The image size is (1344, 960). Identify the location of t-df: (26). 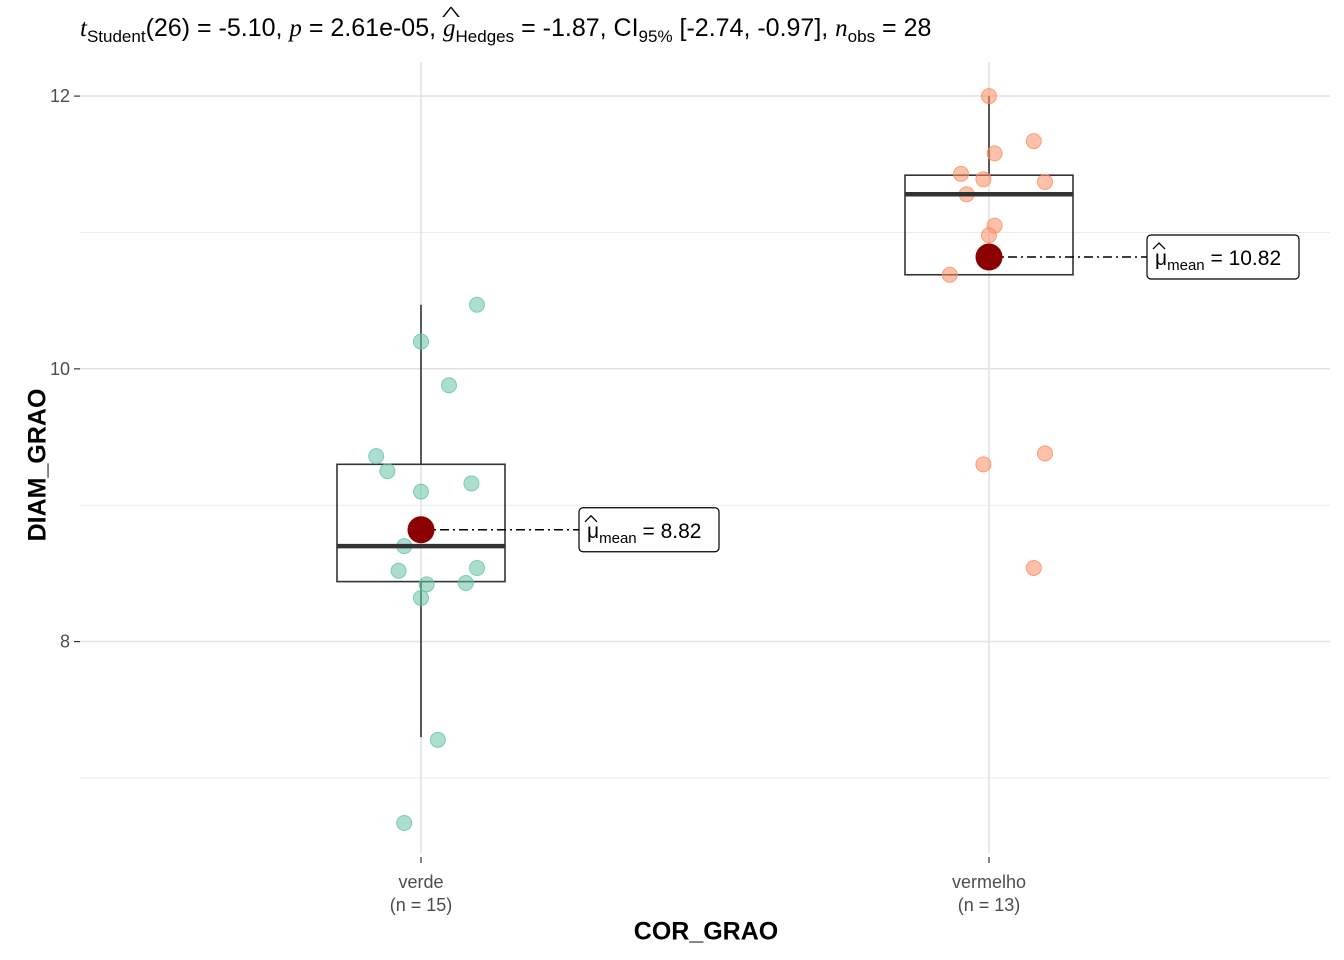
(168, 28).